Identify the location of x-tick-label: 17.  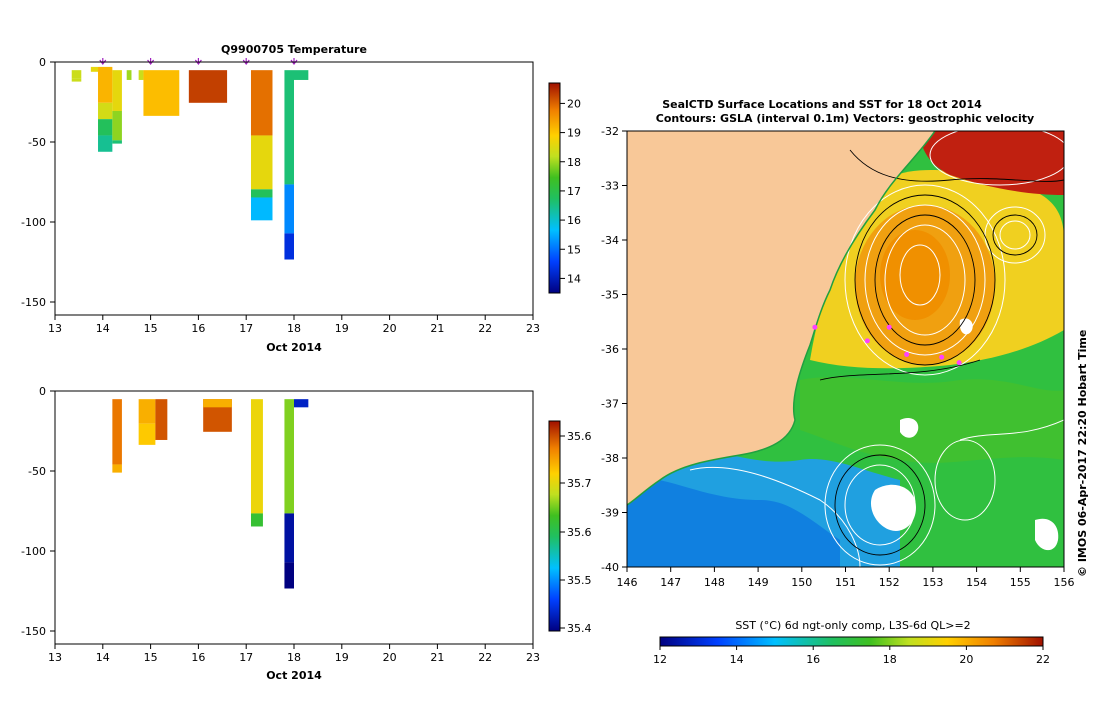
(246, 657).